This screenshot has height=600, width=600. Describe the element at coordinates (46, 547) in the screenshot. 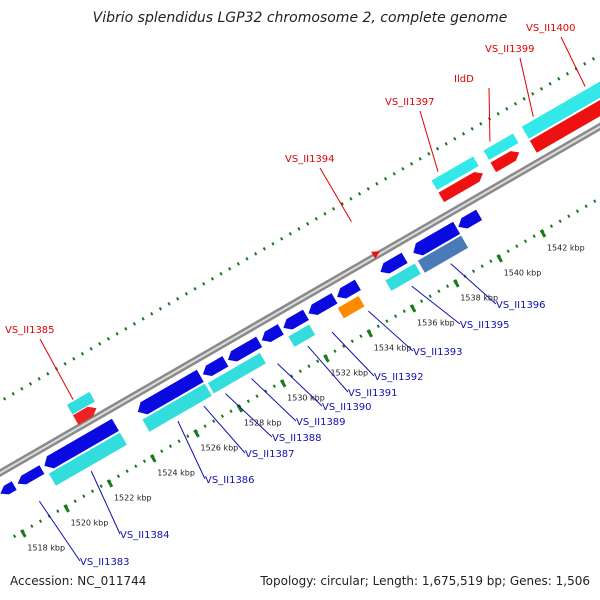

I see `tick-label: 1518 kbp` at that location.